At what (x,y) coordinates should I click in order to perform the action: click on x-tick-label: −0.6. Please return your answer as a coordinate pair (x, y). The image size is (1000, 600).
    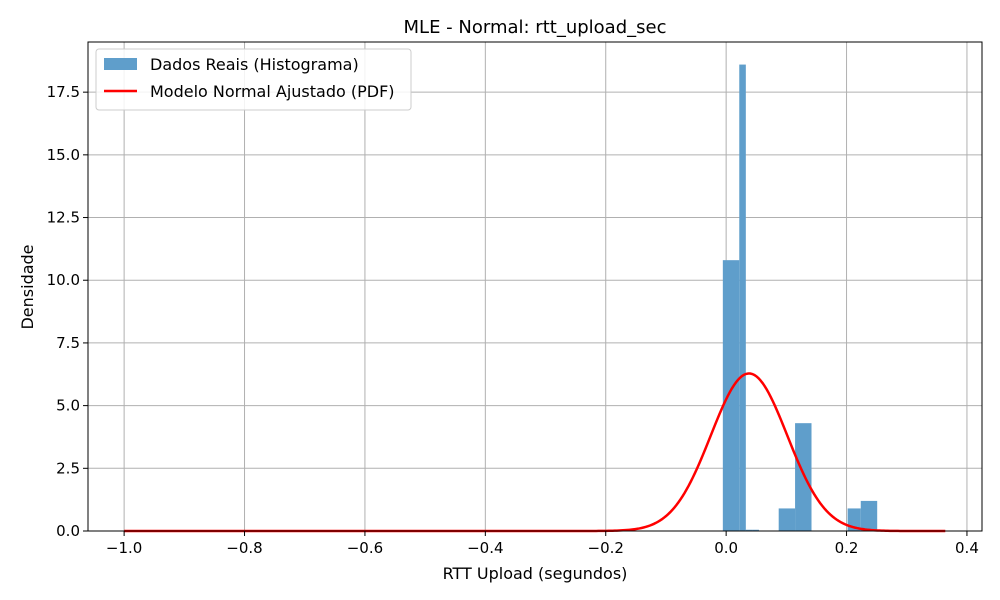
    Looking at the image, I should click on (365, 548).